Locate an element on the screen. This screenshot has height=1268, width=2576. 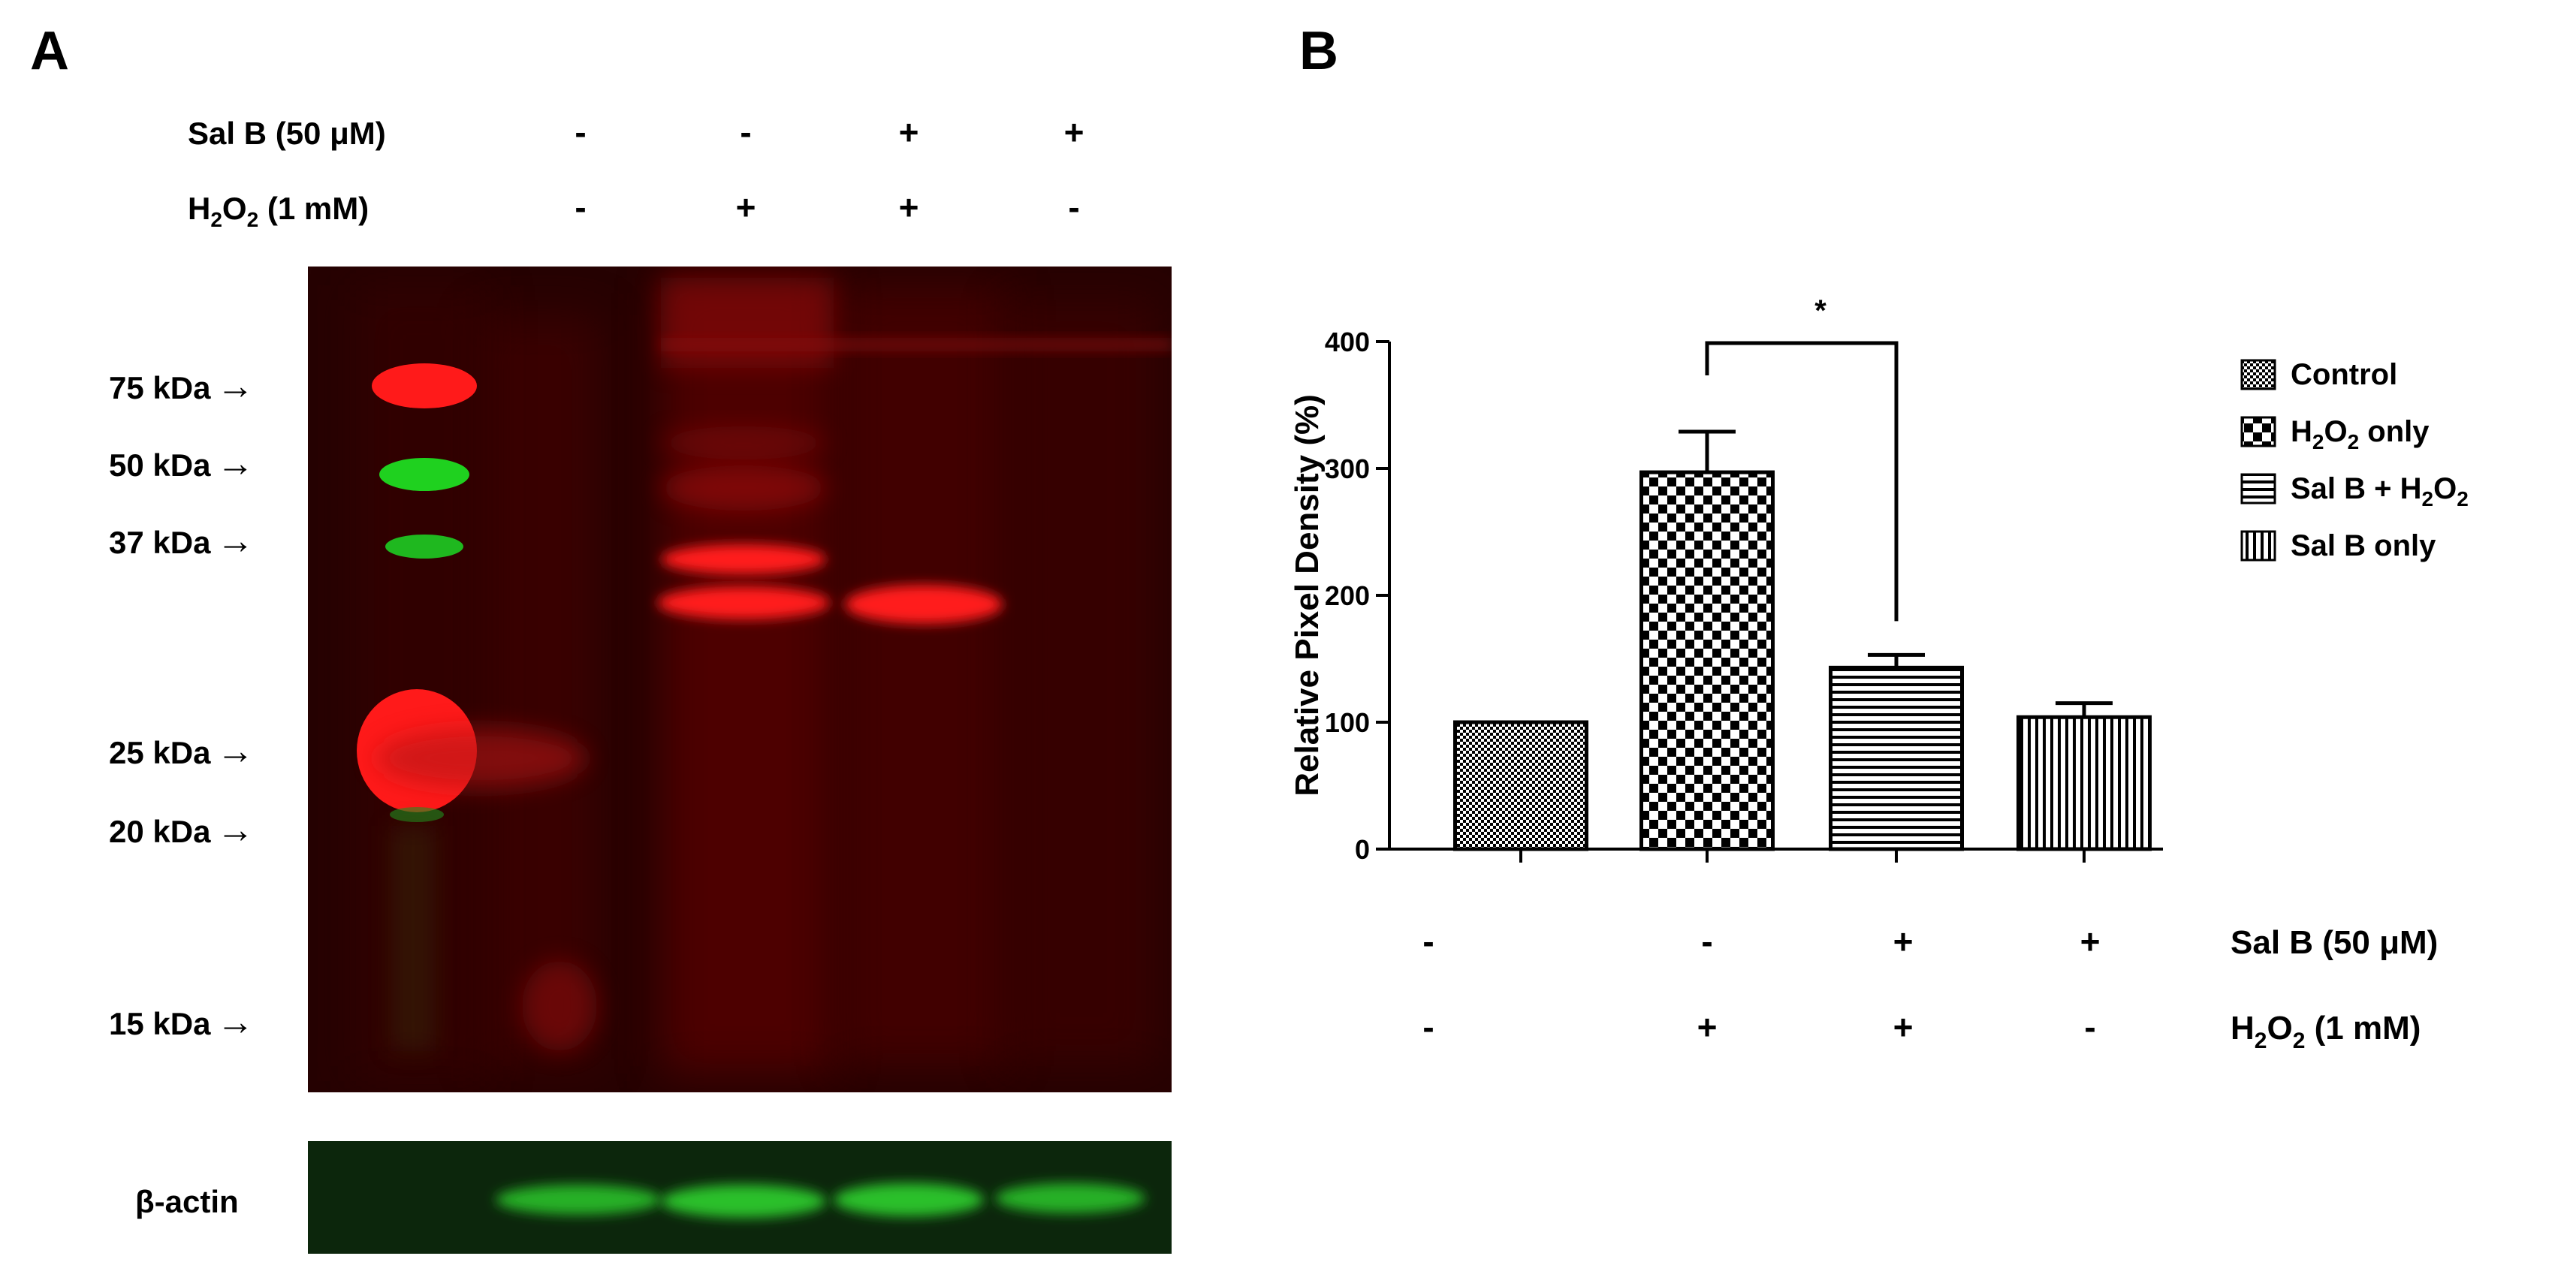
marker-15-label: 15 kDa → is located at coordinates (181, 1022).